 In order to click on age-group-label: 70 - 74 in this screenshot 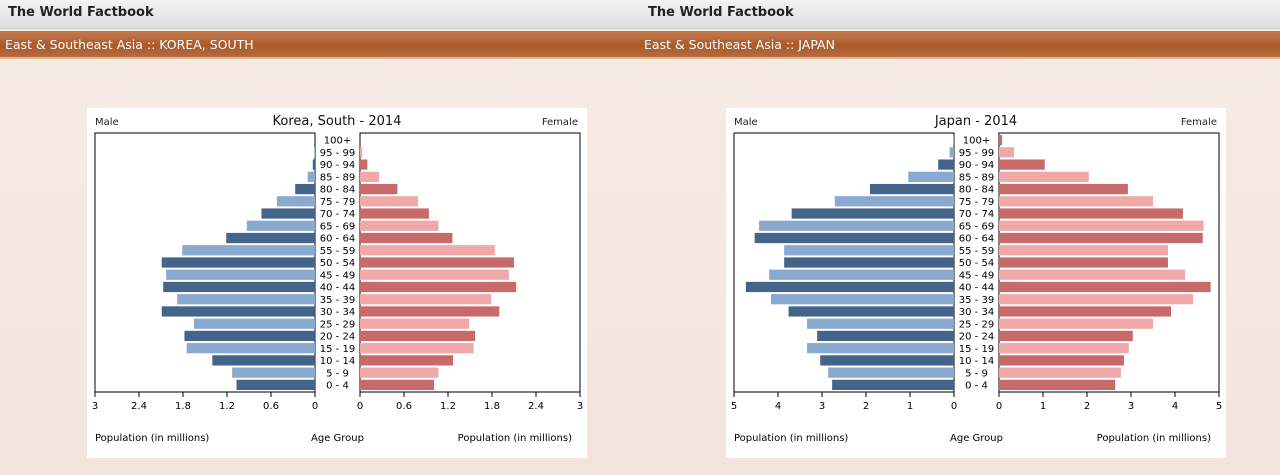, I will do `click(976, 214)`.